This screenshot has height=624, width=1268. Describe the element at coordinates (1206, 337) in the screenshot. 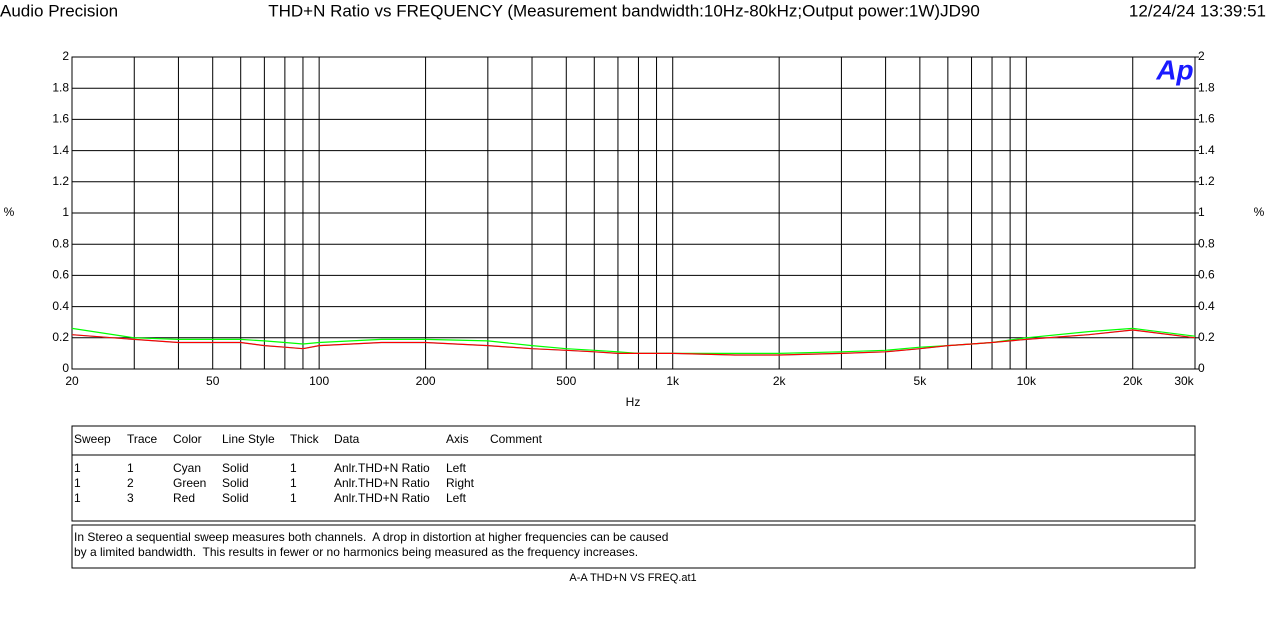

I see `y2-tick-label: 0.2` at that location.